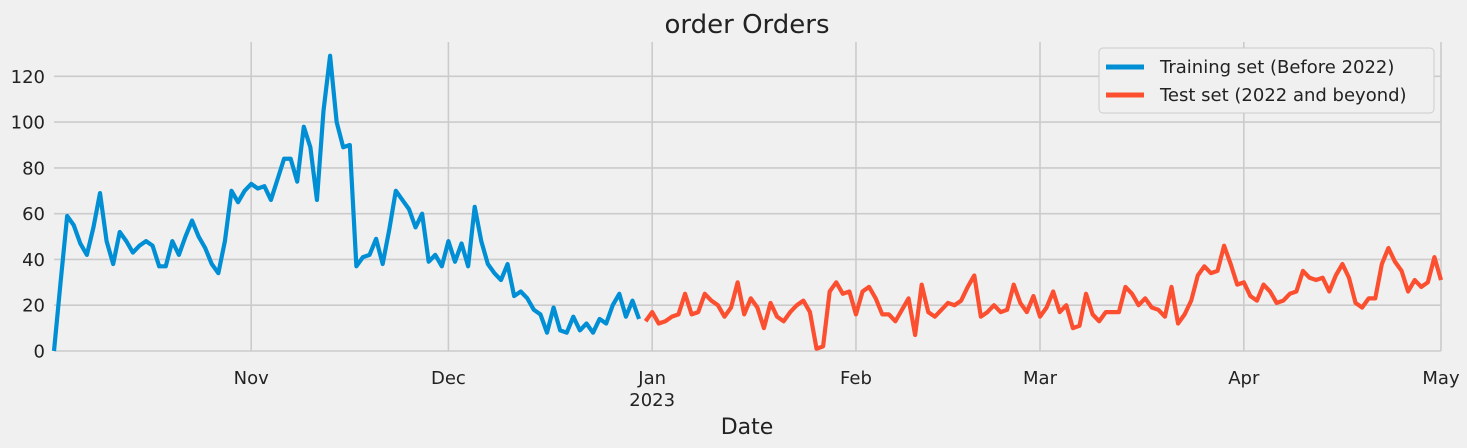  Describe the element at coordinates (1441, 378) in the screenshot. I see `x-tick-label: May` at that location.